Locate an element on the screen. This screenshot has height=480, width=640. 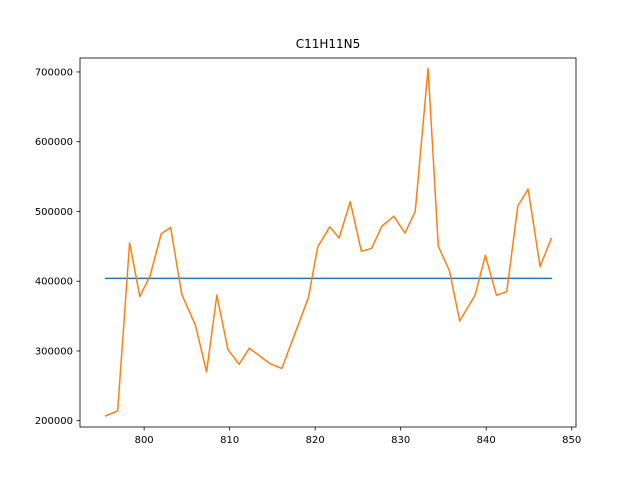
x-tick-label-2: 820 is located at coordinates (315, 440).